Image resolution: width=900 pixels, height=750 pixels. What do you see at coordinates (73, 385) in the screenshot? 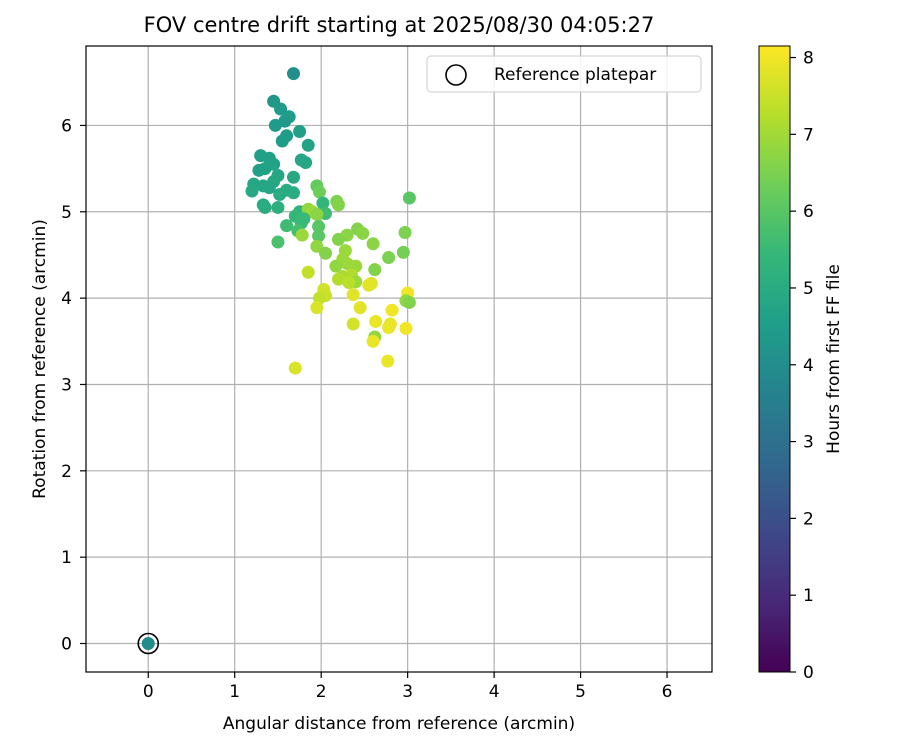
I see `y-axis-ticks: 0 1 2 3 4 5 6` at bounding box center [73, 385].